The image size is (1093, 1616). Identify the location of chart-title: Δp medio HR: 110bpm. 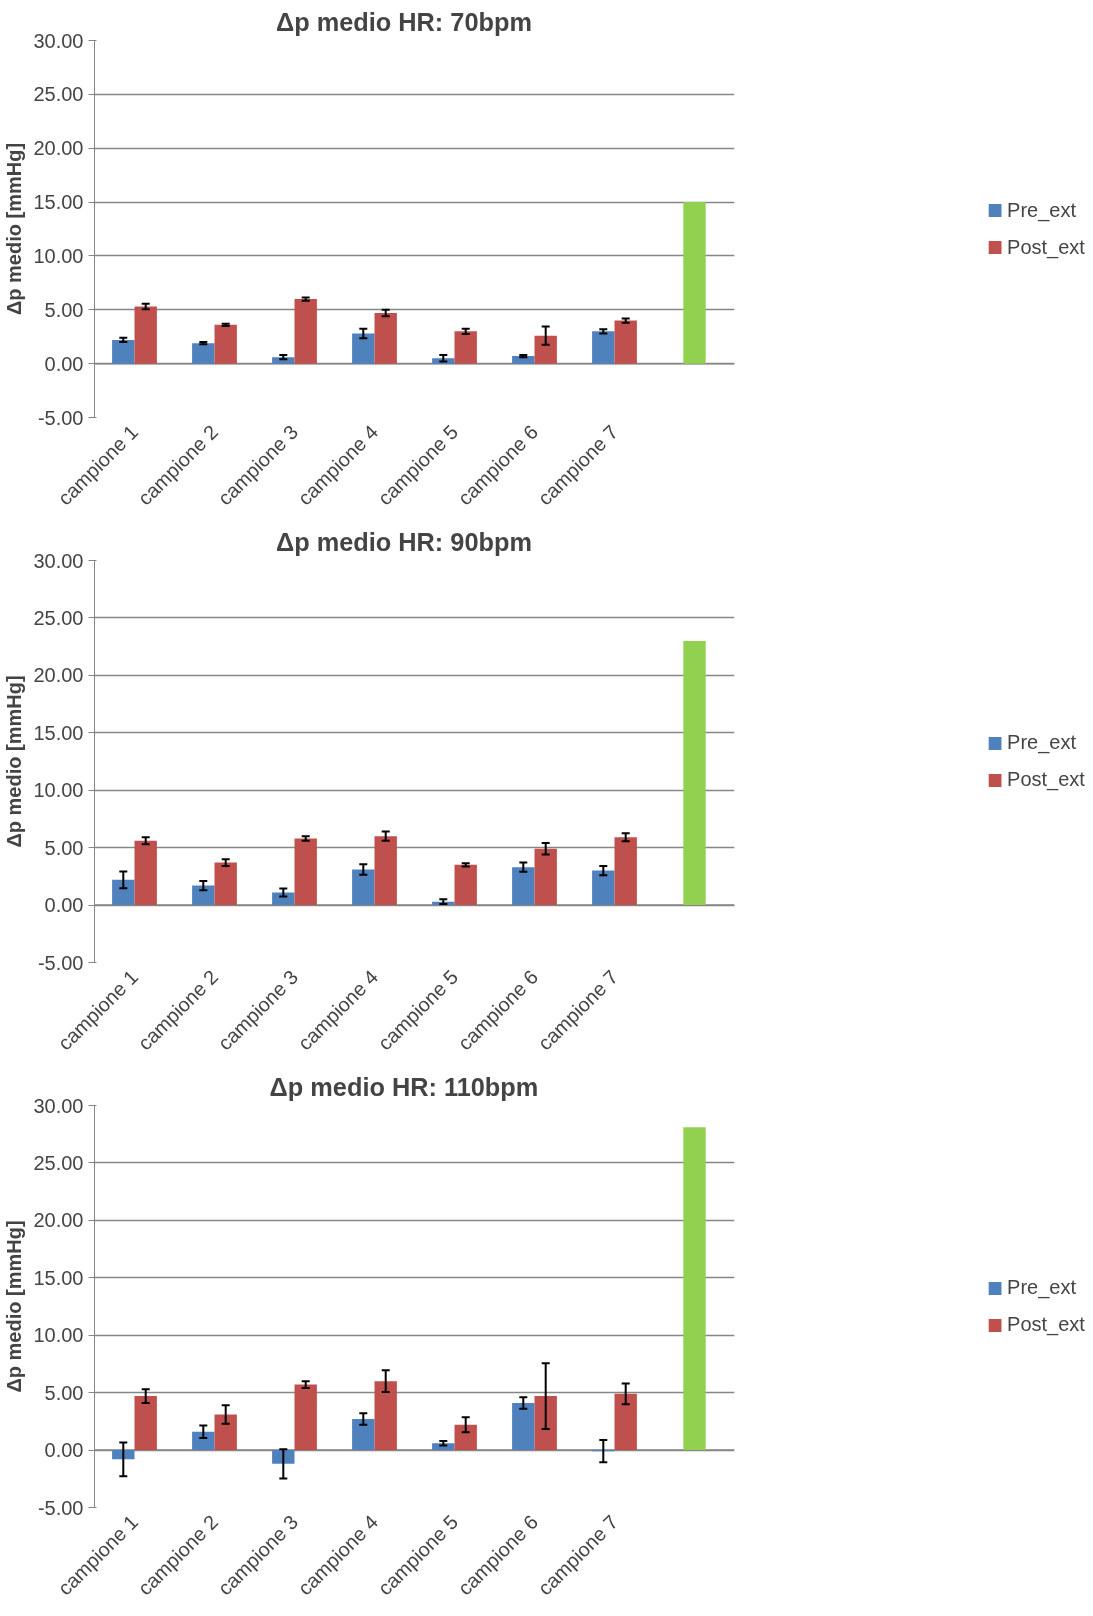
(404, 1086).